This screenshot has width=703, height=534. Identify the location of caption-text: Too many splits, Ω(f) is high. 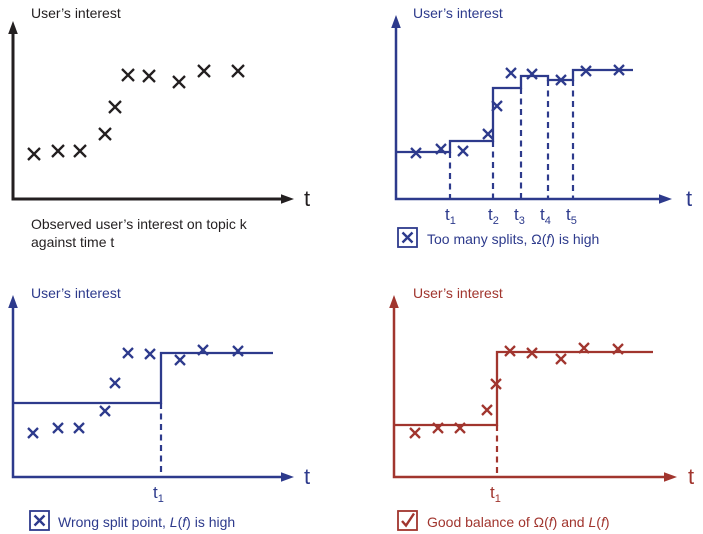
(513, 239).